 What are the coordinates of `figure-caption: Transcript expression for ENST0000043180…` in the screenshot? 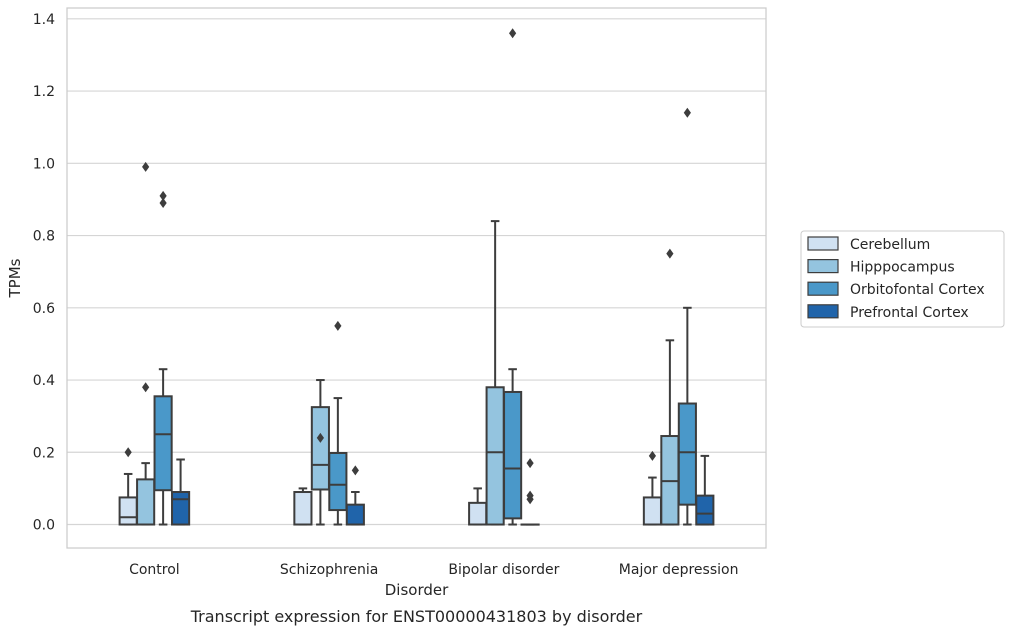 It's located at (416, 616).